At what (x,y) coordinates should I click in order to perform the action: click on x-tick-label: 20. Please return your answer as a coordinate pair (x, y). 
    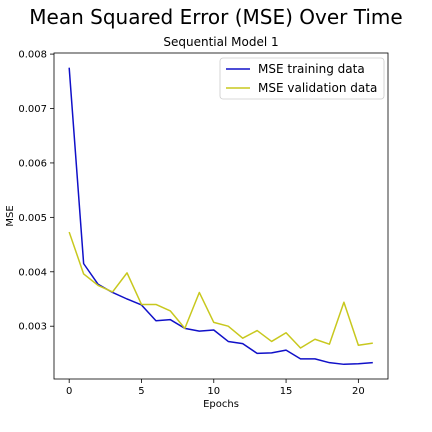
    Looking at the image, I should click on (358, 391).